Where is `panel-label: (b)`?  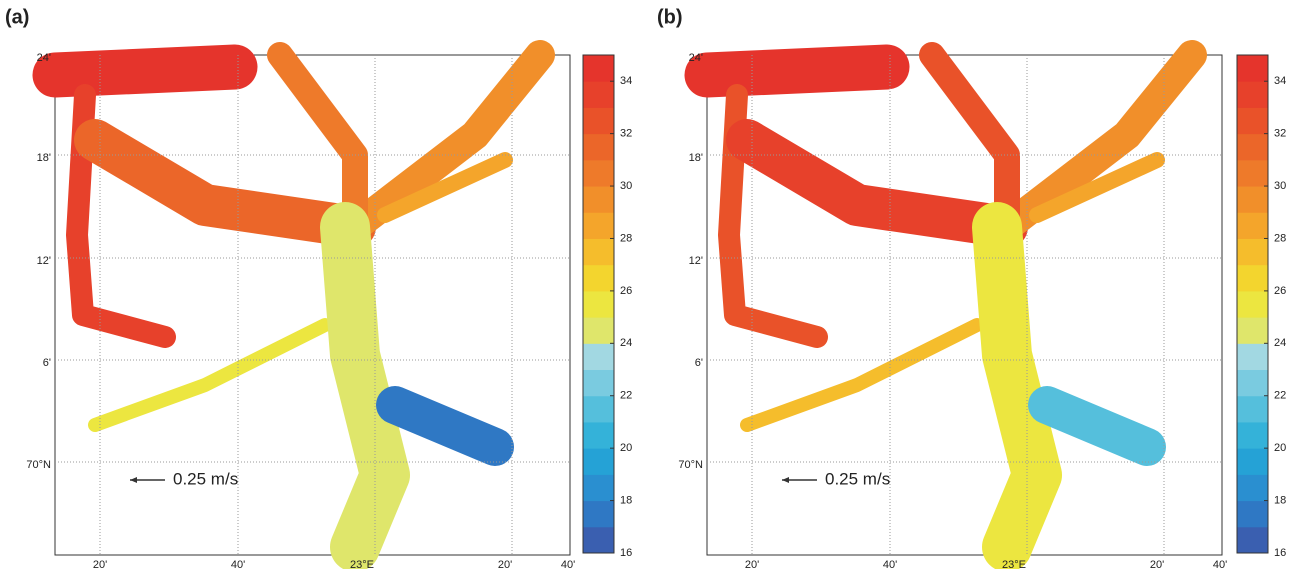 panel-label: (b) is located at coordinates (670, 17).